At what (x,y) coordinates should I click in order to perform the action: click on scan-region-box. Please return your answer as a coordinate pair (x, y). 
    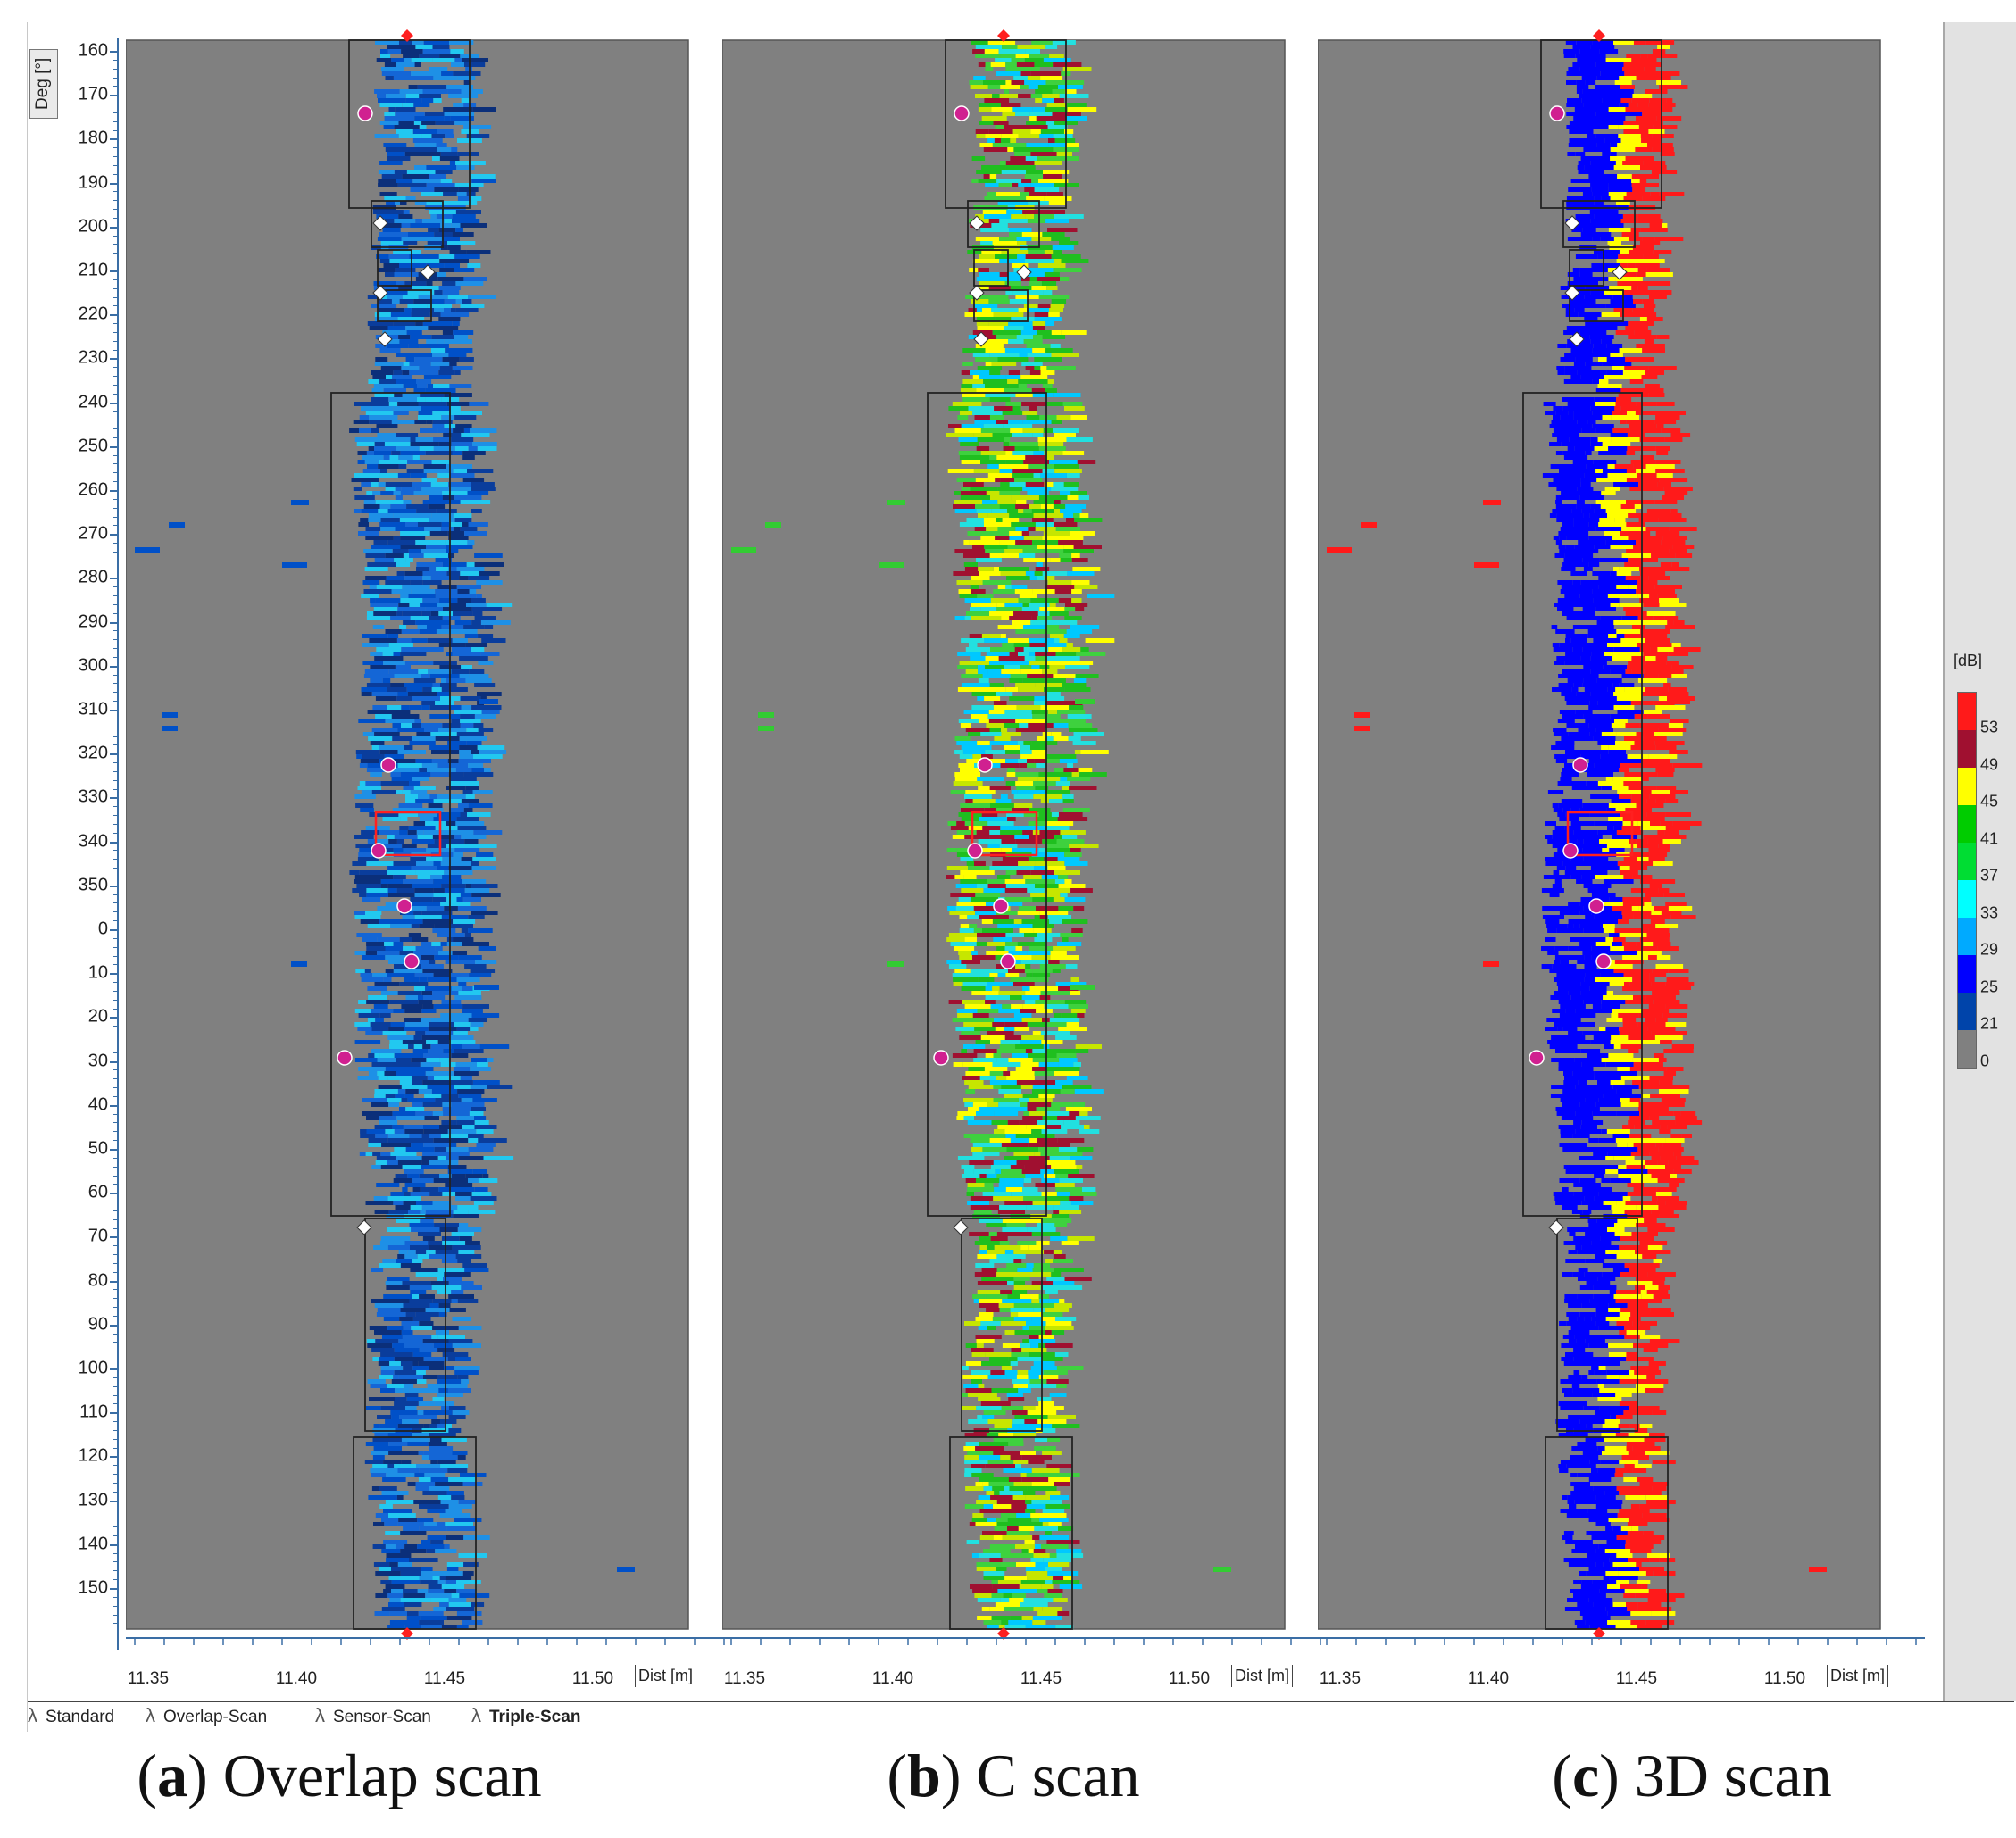
    Looking at the image, I should click on (390, 805).